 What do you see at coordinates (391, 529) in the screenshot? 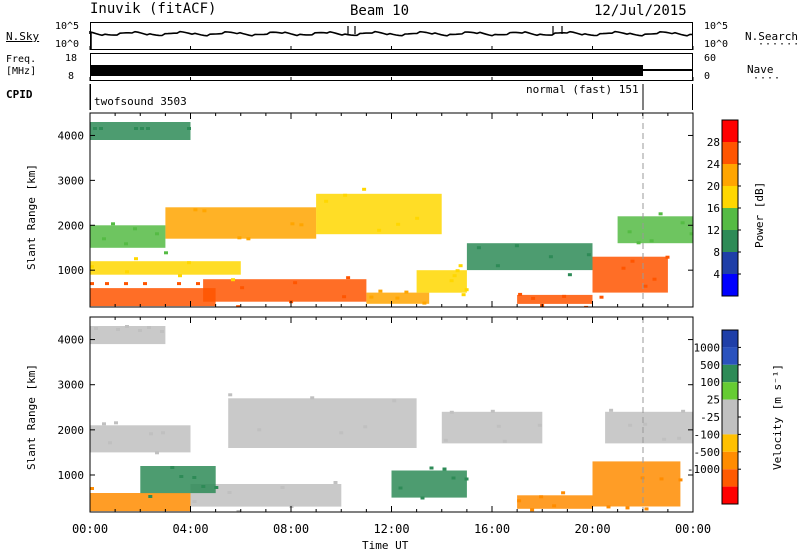
I see `xtick-label-3: 12:00` at bounding box center [391, 529].